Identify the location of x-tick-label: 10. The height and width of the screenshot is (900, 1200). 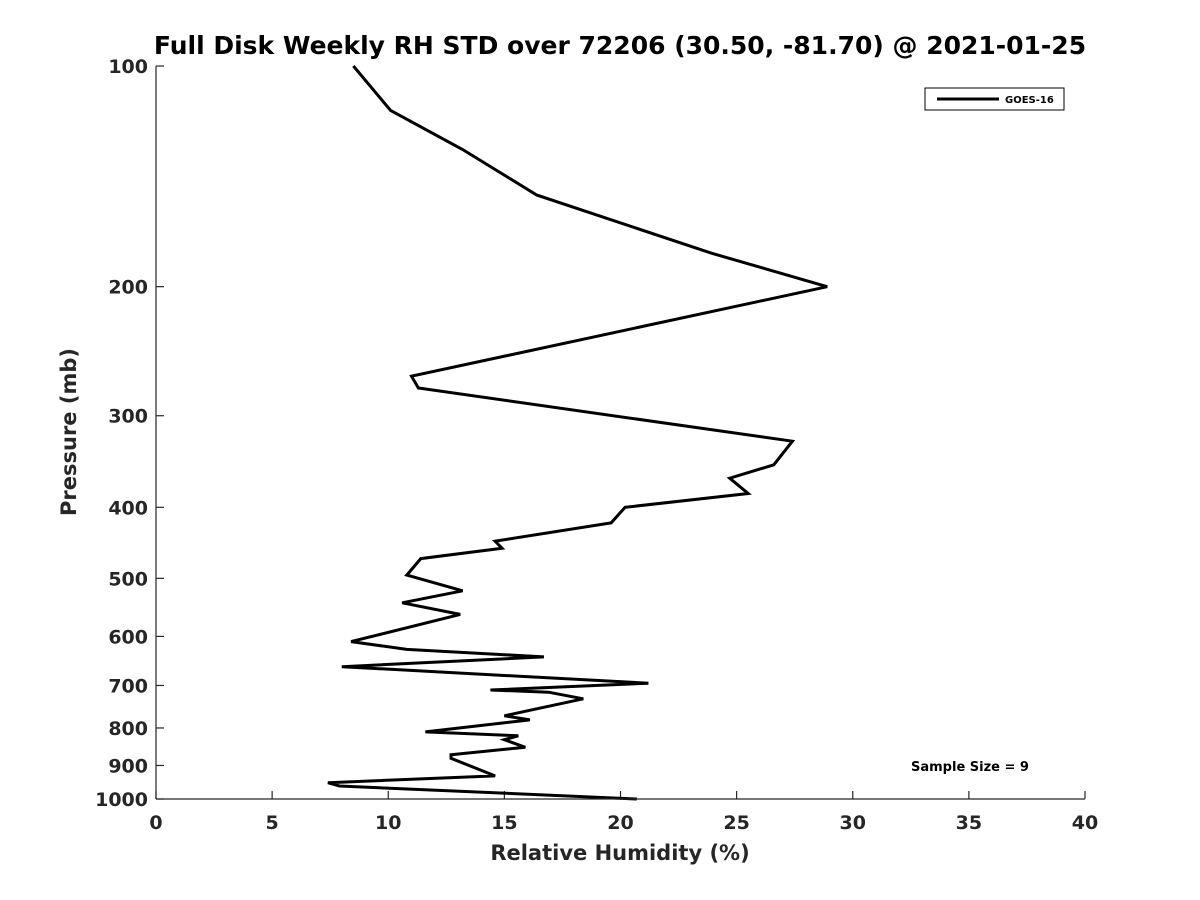
(388, 823).